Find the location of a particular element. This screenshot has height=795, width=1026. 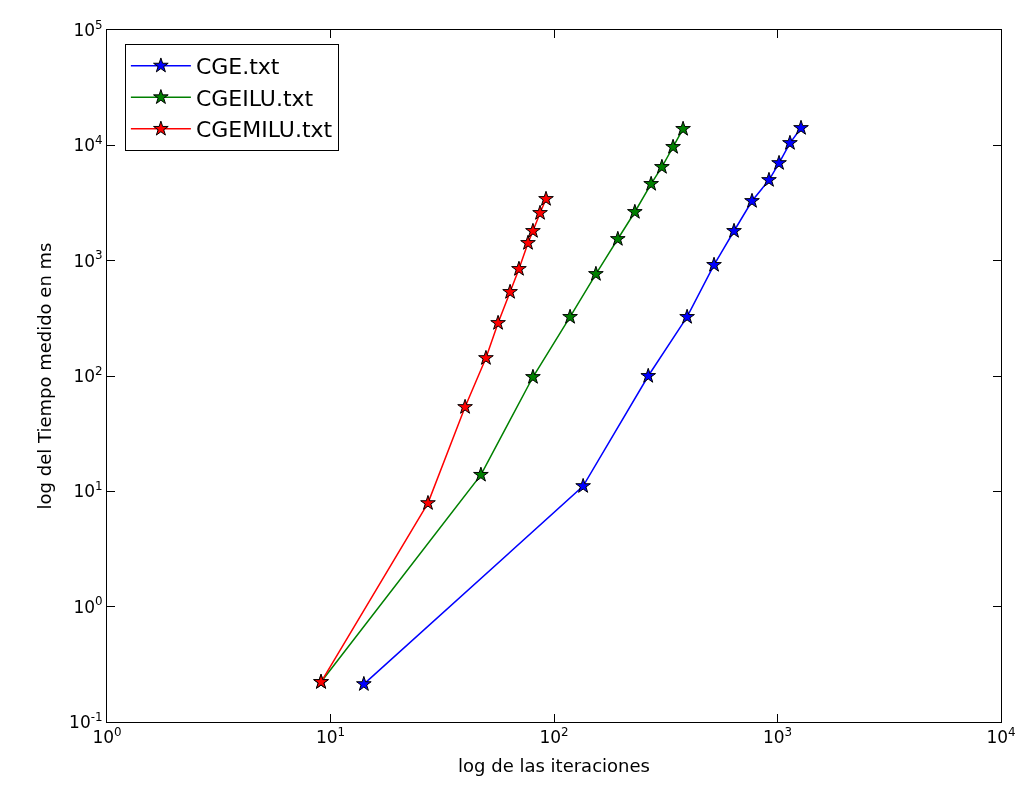

x-tick-label: 10$^{2}$ is located at coordinates (554, 736).